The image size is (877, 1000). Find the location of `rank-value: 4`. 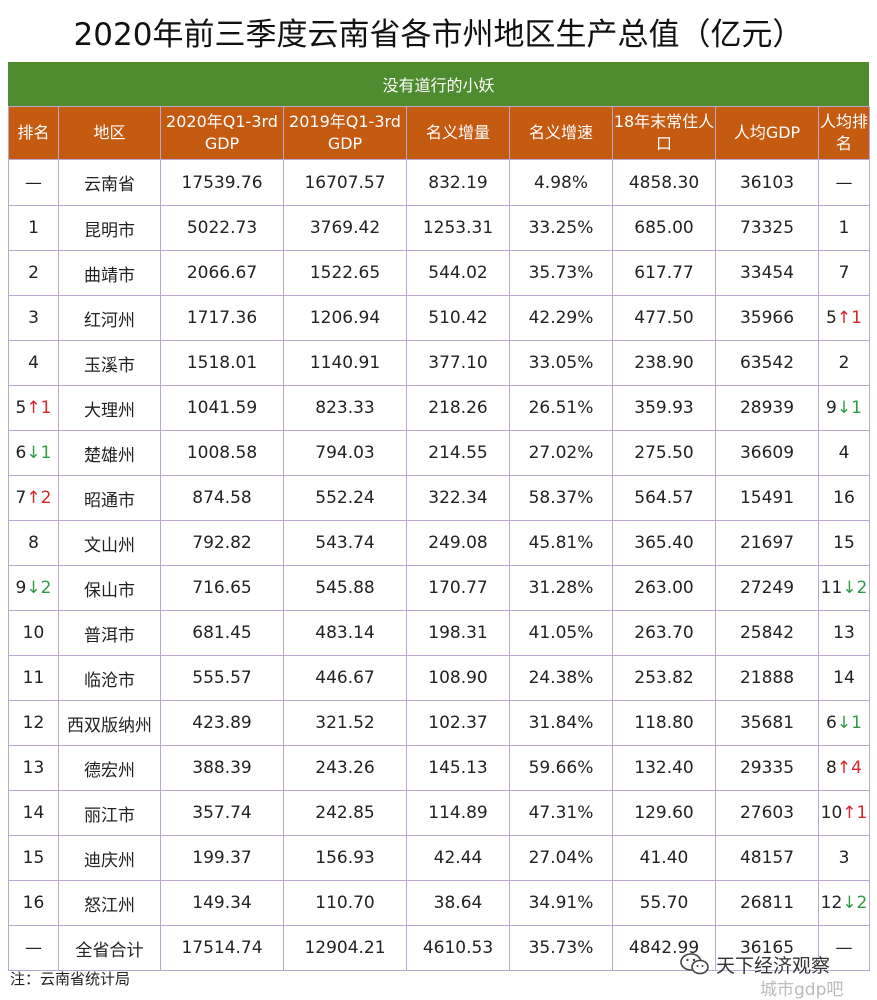

rank-value: 4 is located at coordinates (844, 453).